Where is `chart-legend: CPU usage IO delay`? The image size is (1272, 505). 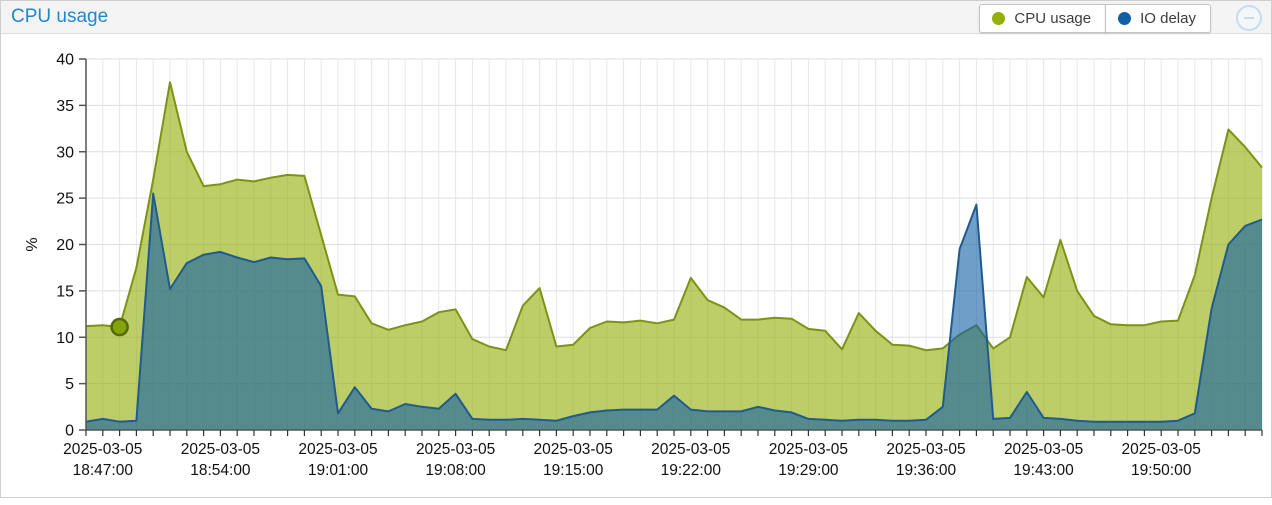 chart-legend: CPU usage IO delay is located at coordinates (1095, 18).